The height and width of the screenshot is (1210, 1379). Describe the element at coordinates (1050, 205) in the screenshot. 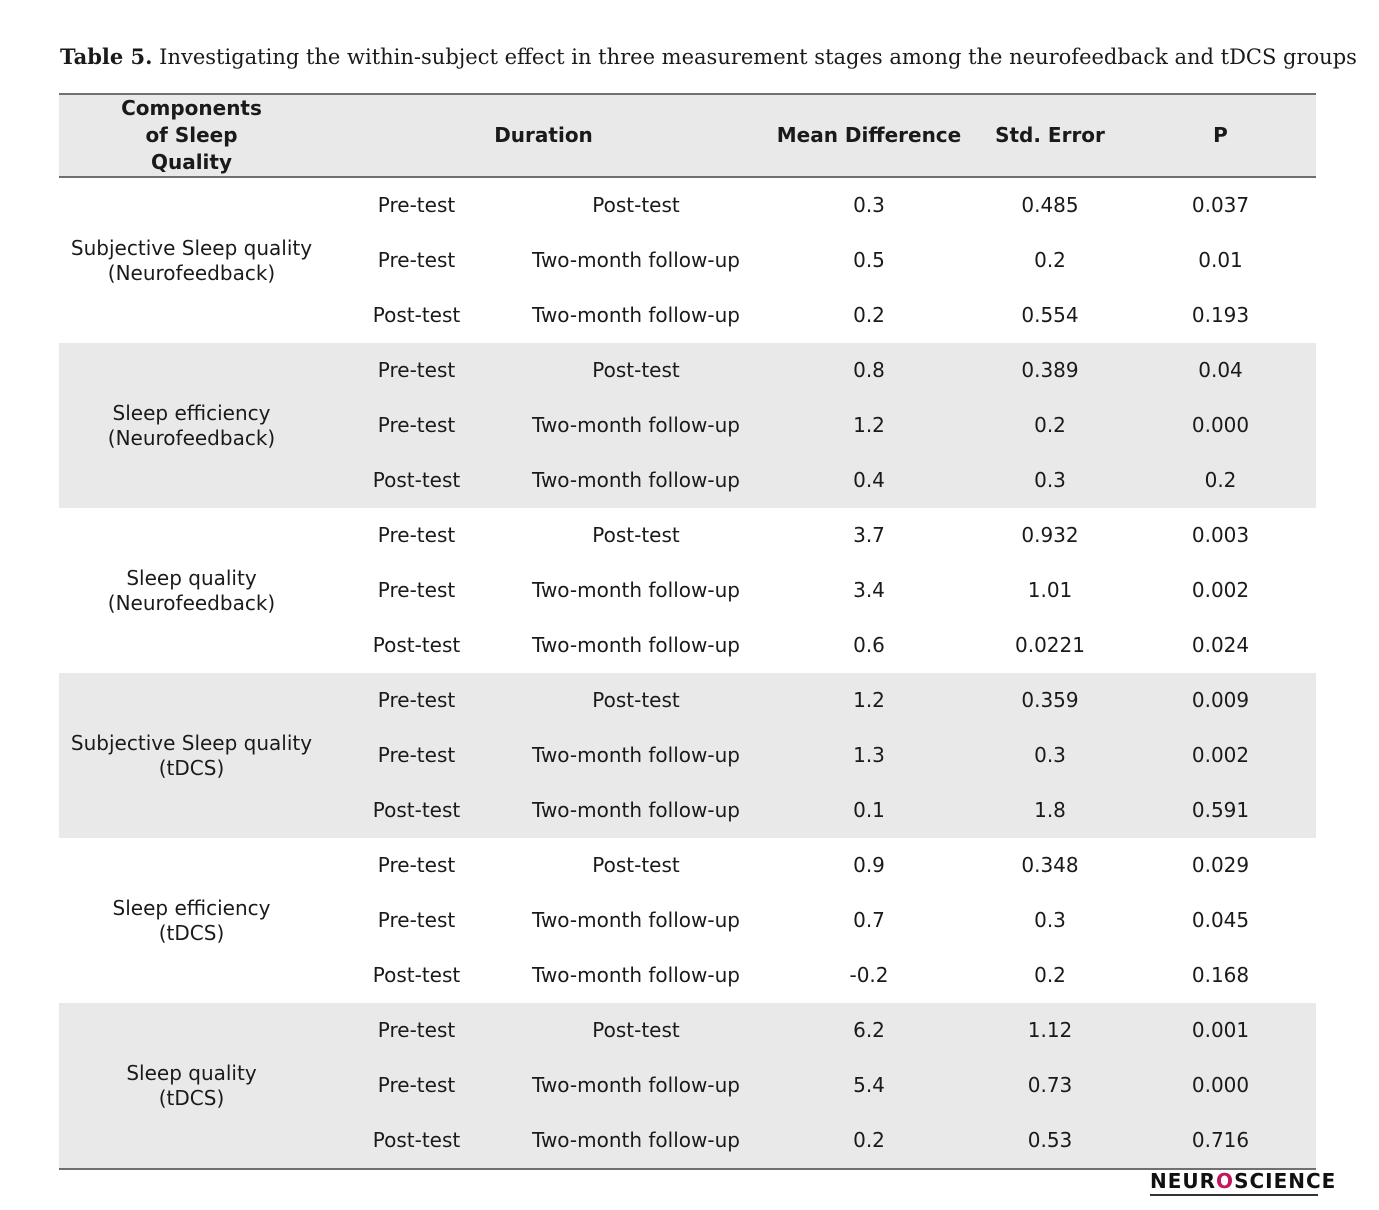

I see `std-error-cell: 0.485` at that location.